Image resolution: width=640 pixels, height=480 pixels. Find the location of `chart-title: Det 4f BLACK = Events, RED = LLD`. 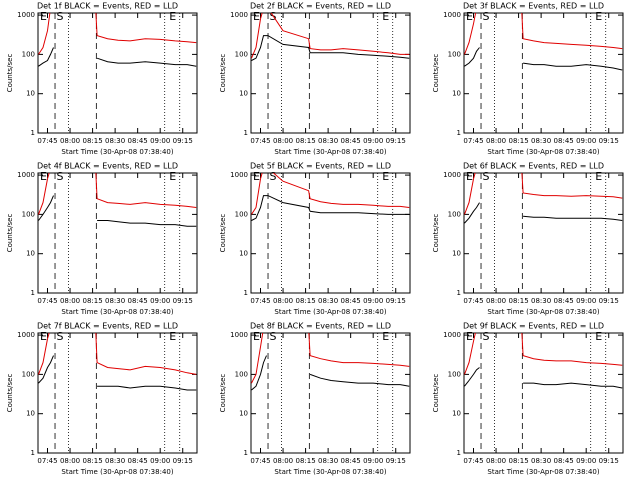

chart-title: Det 4f BLACK = Events, RED = LLD is located at coordinates (107, 166).